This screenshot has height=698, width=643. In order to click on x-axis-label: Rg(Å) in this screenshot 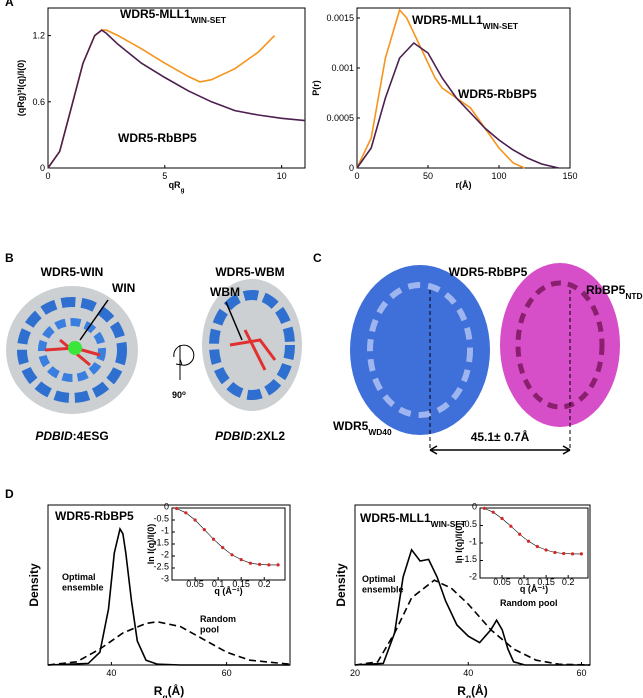, I will do `click(472, 690)`.